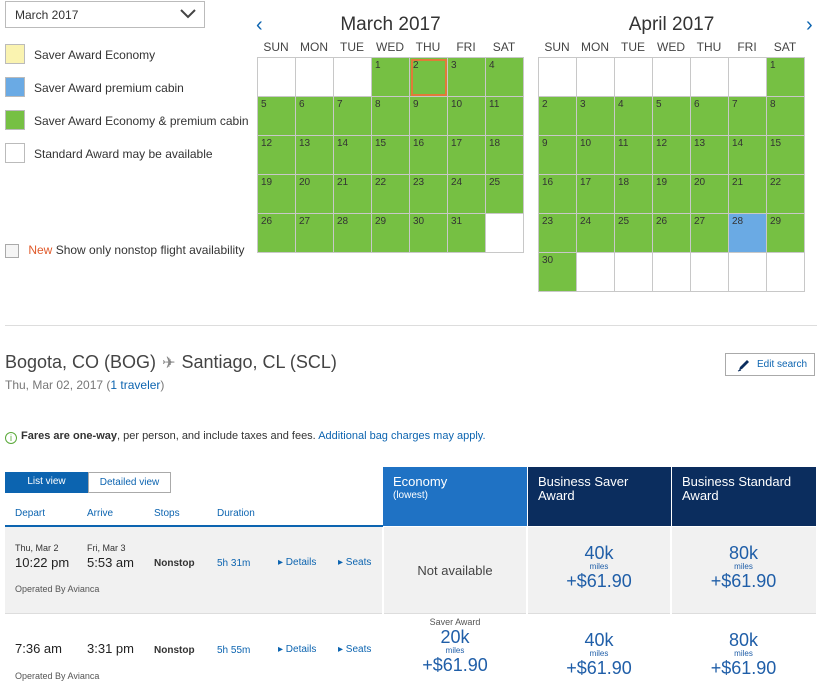 The width and height of the screenshot is (822, 685). I want to click on weekday-label: TUE, so click(352, 47).